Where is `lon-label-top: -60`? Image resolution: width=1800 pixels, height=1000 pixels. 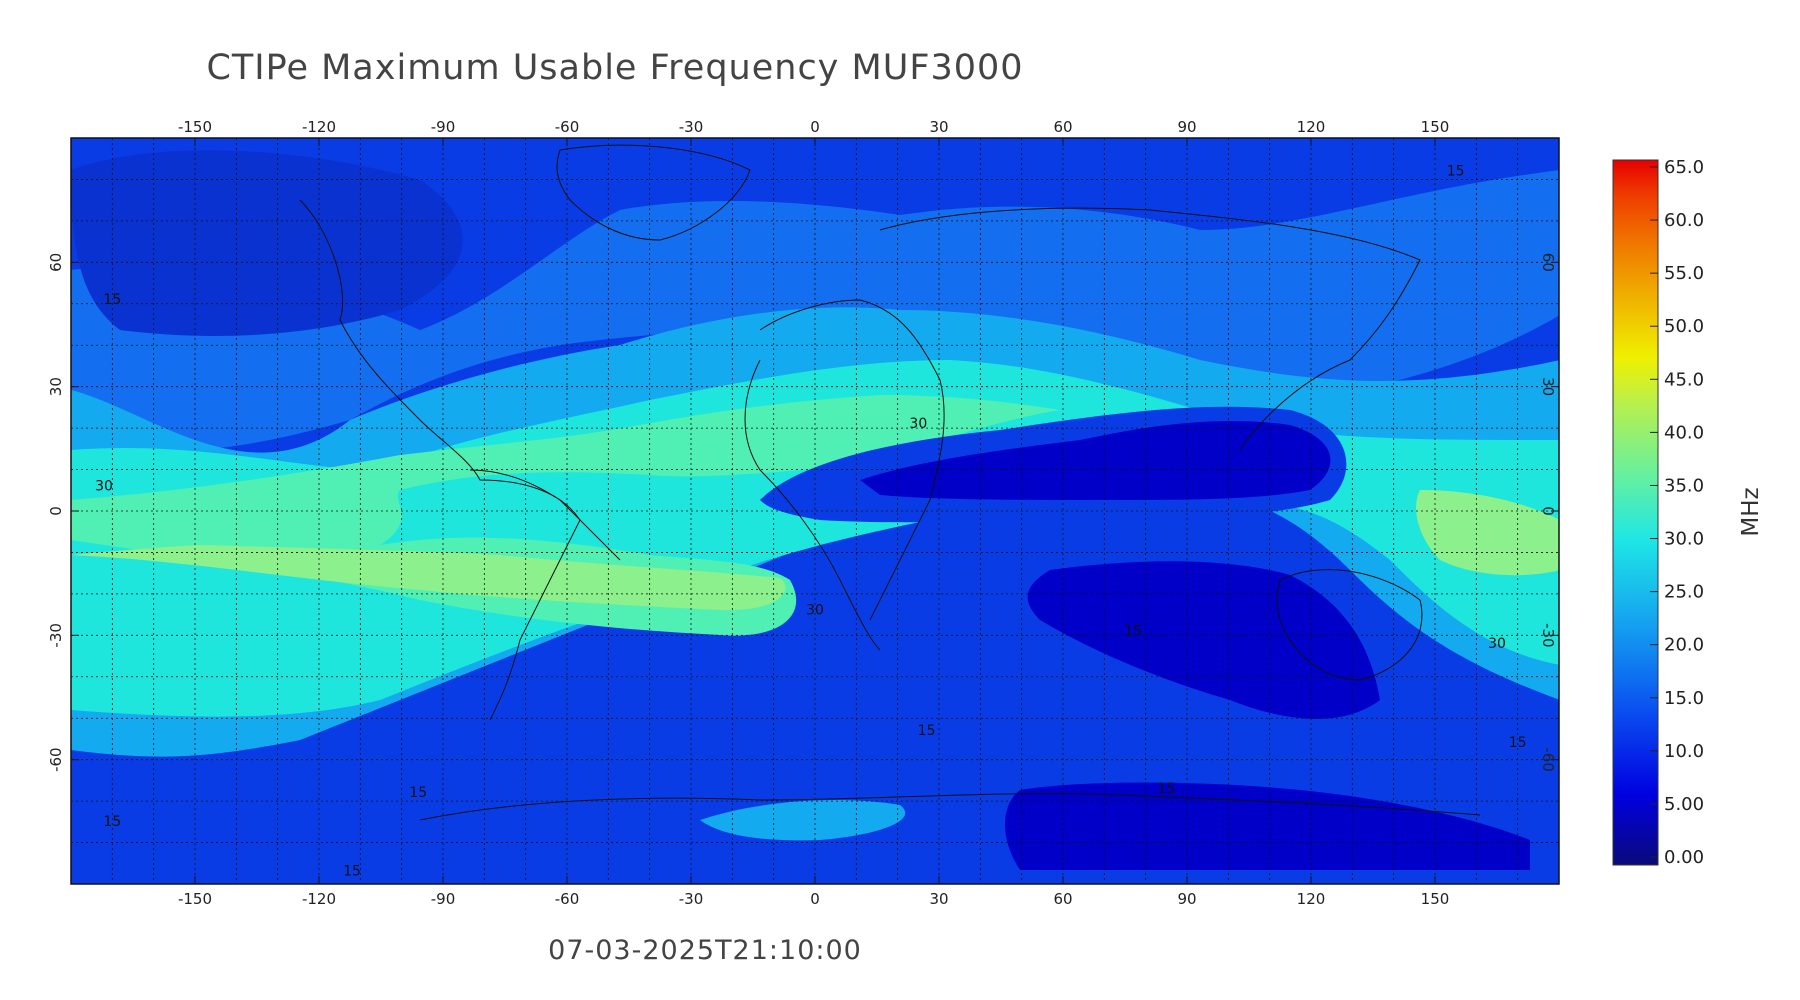
lon-label-top: -60 is located at coordinates (567, 127).